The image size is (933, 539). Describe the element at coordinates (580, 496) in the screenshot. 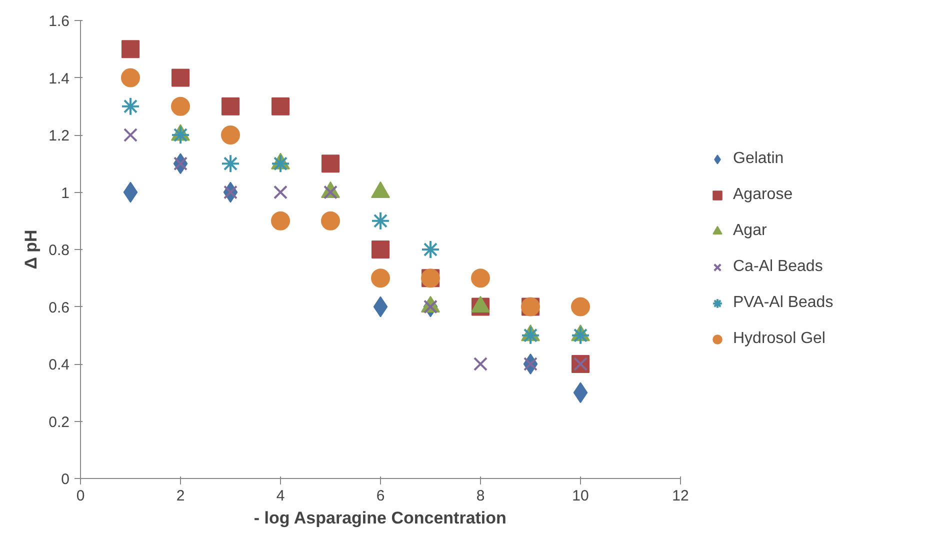

I see `x-tick-label: 10` at that location.